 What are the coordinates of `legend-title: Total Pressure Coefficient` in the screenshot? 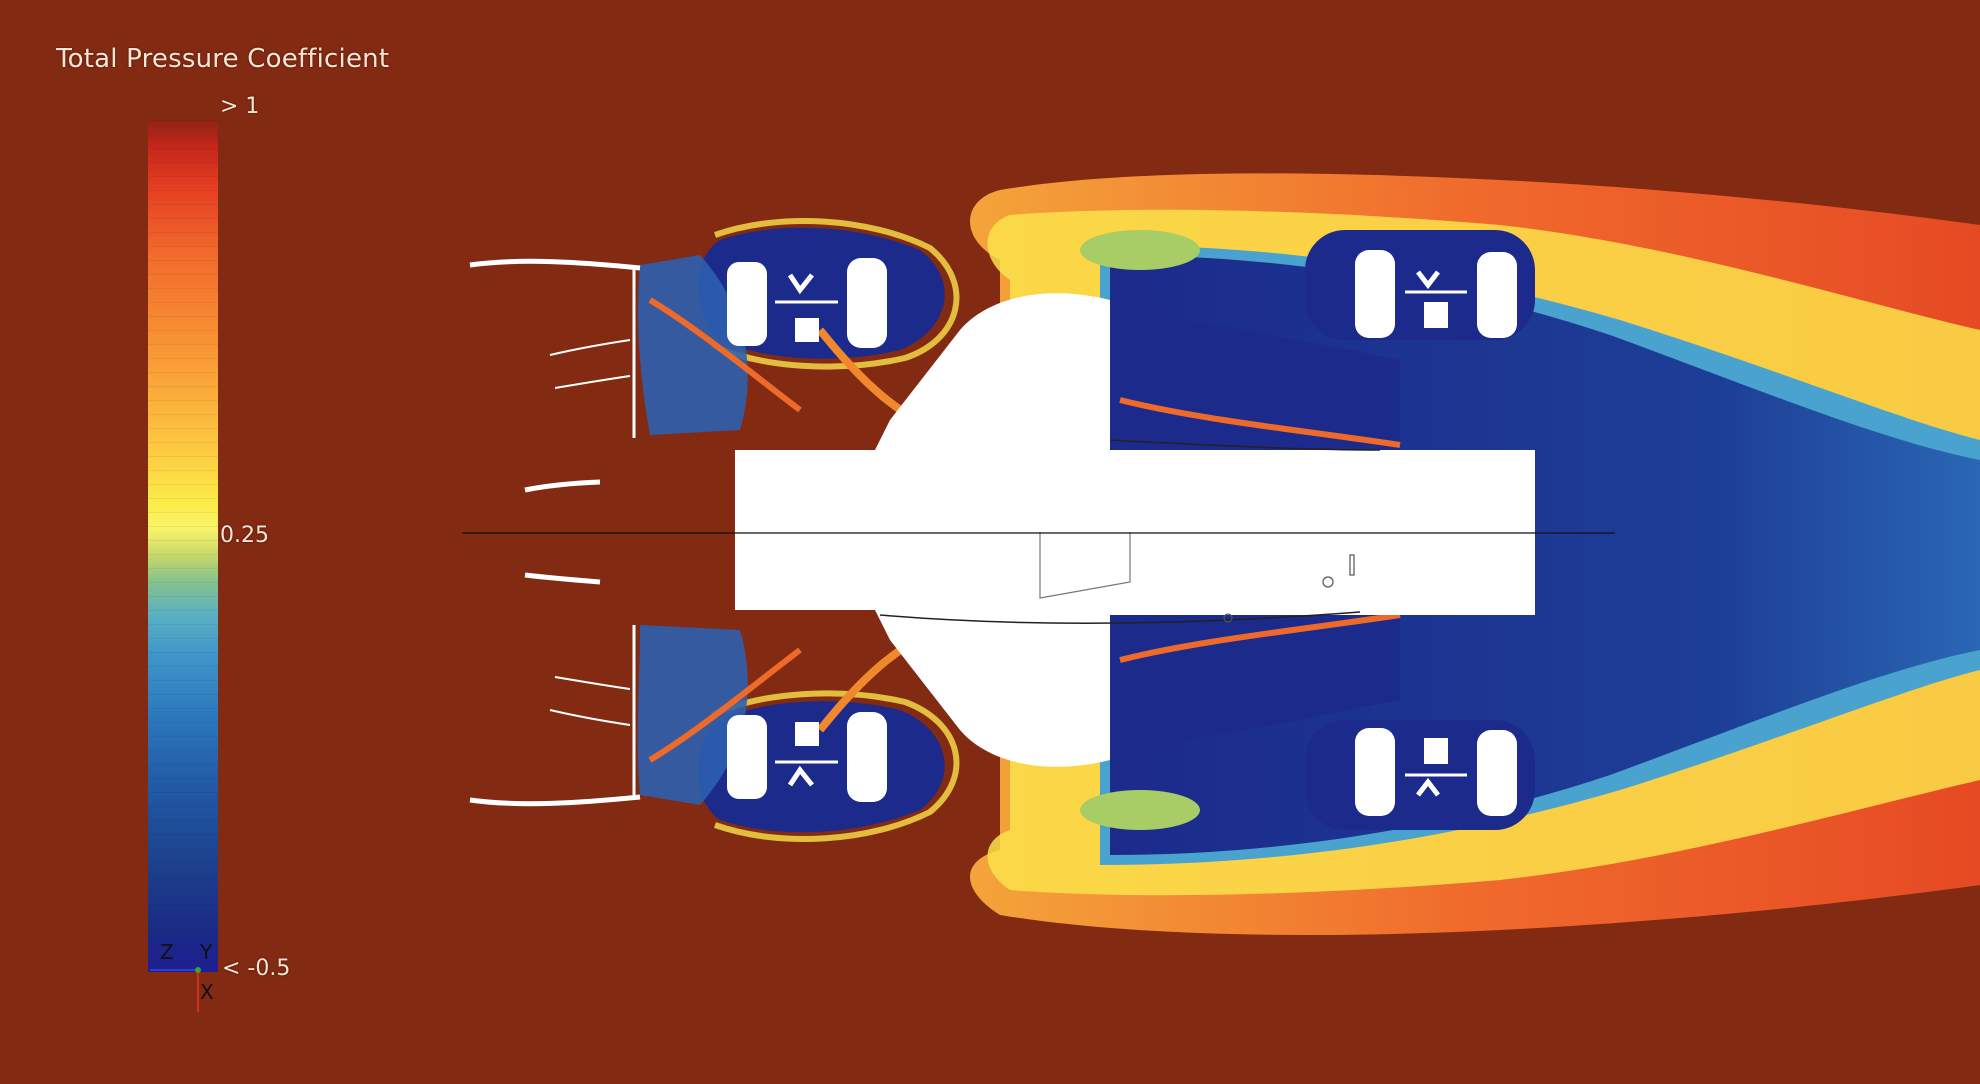 It's located at (222, 59).